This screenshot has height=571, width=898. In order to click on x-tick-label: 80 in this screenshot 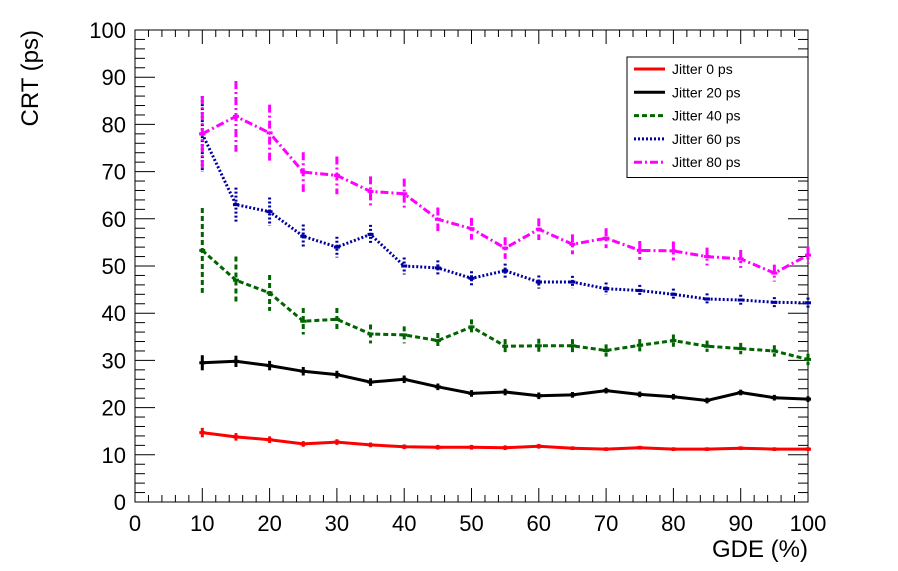, I will do `click(673, 523)`.